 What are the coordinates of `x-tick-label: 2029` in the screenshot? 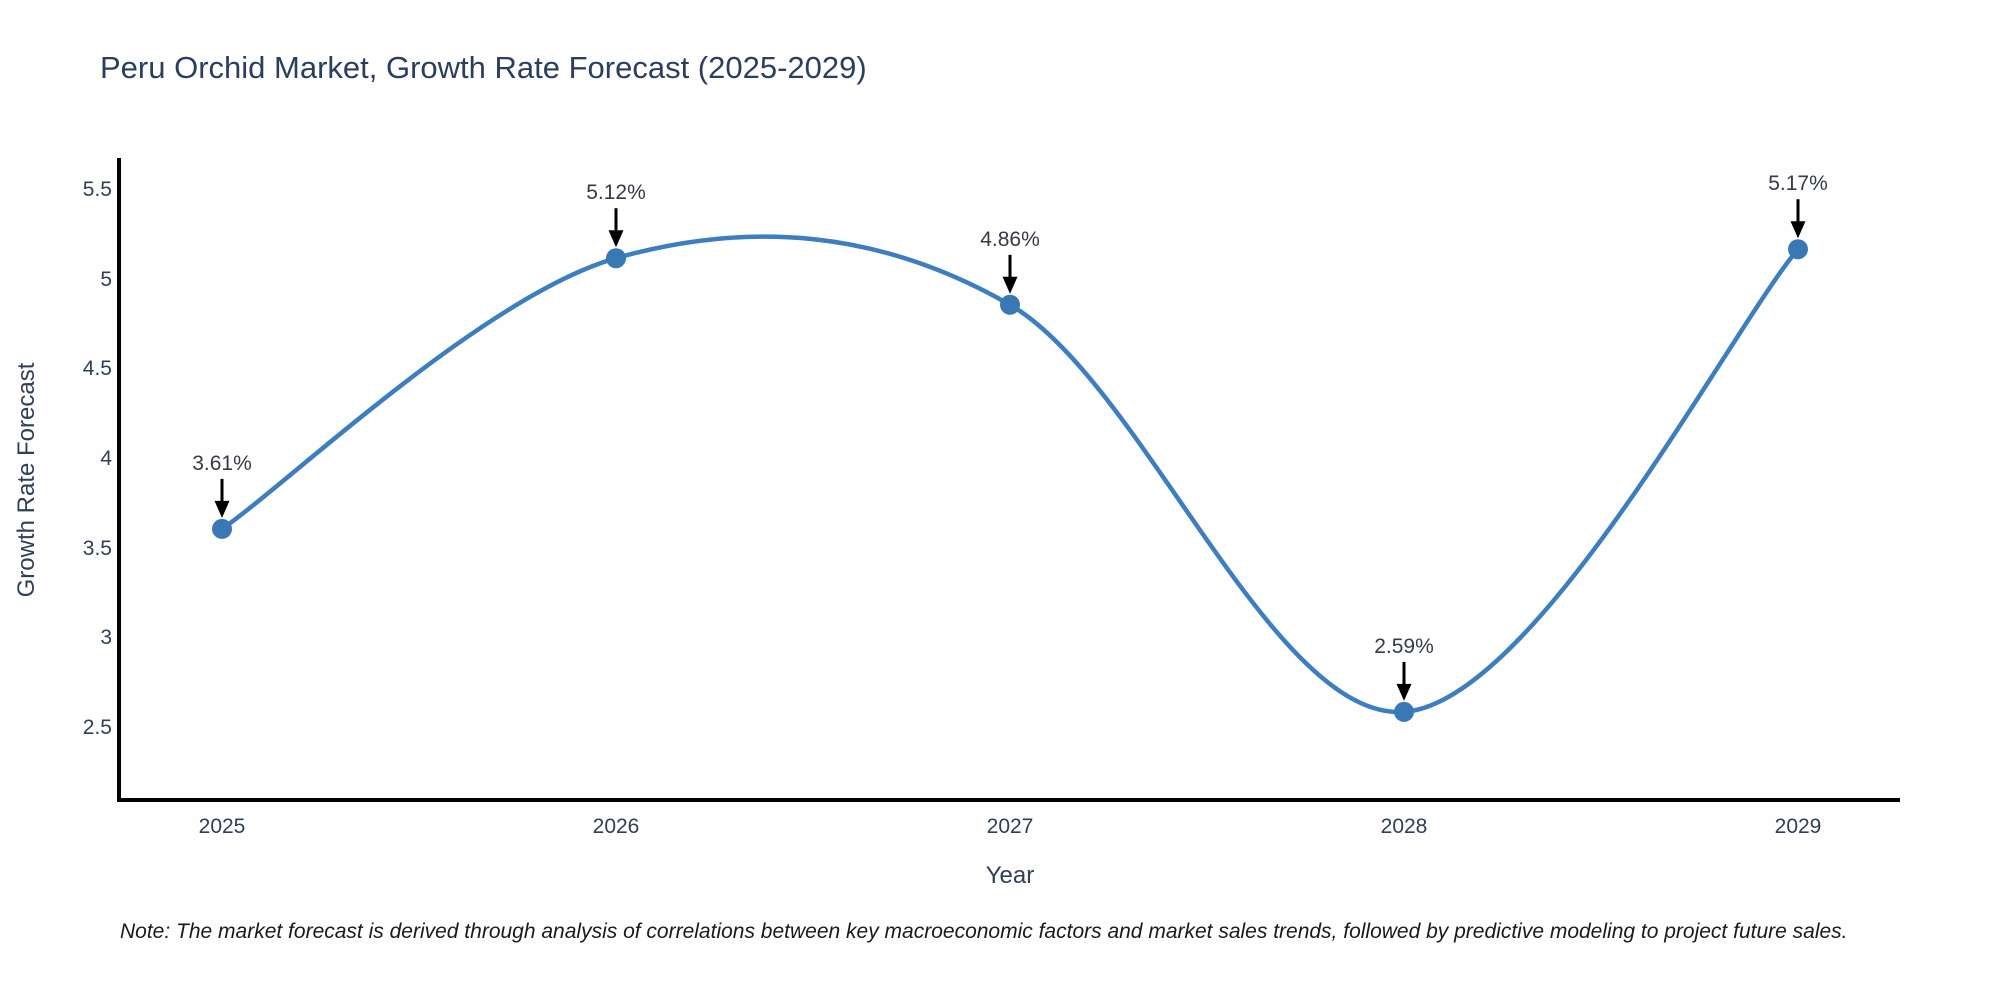 It's located at (1798, 826).